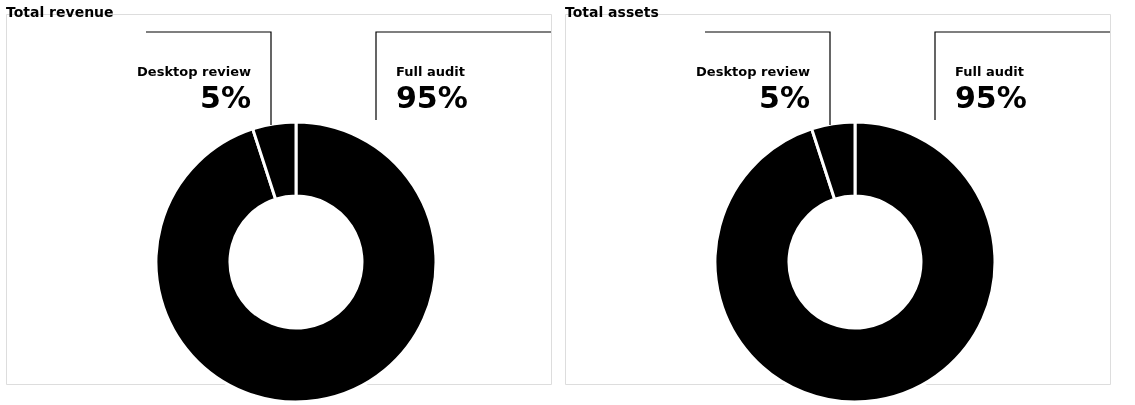  What do you see at coordinates (60, 12) in the screenshot?
I see `chart-title: Total revenue` at bounding box center [60, 12].